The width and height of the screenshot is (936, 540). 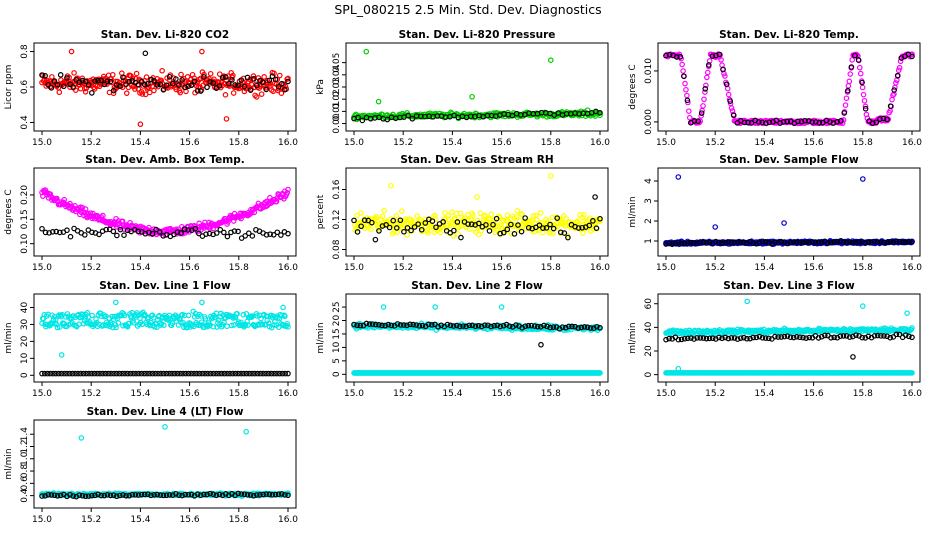 I want to click on x-tick-label: 15.6, so click(x=502, y=394).